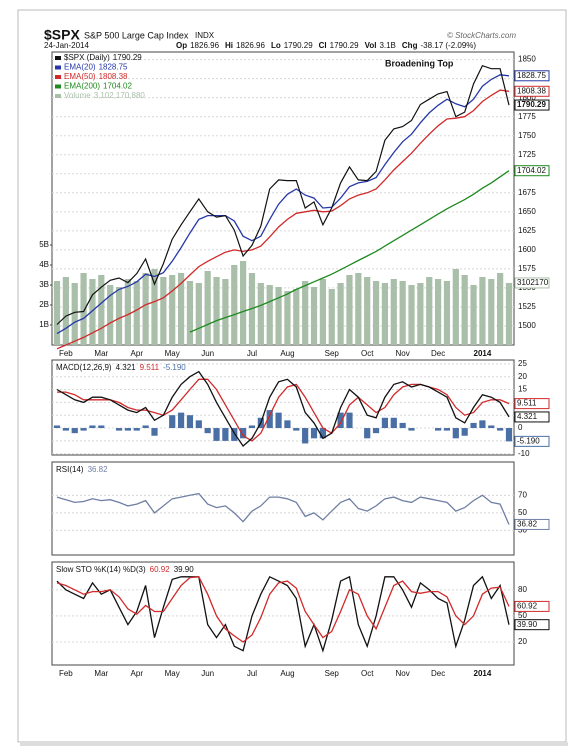 Image resolution: width=584 pixels, height=756 pixels. What do you see at coordinates (113, 76) in the screenshot?
I see `legend-value: 1808.38` at bounding box center [113, 76].